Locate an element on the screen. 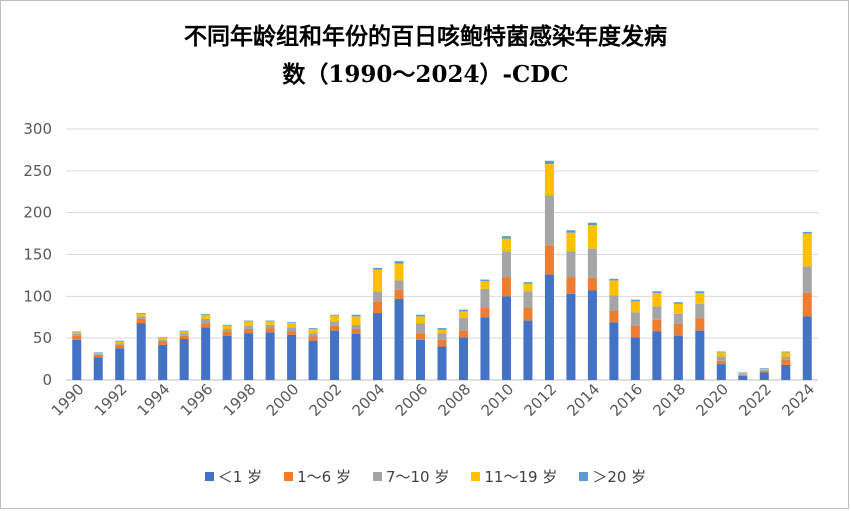 Image resolution: width=851 pixels, height=511 pixels. y-tick-label: 100 is located at coordinates (37, 296).